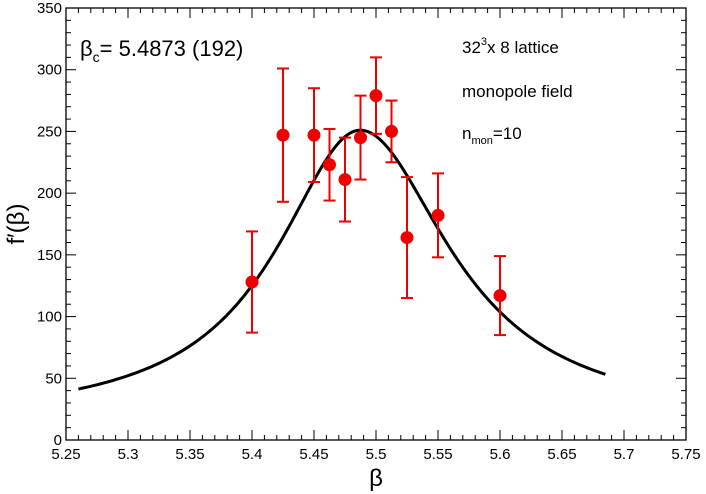 The width and height of the screenshot is (706, 494). What do you see at coordinates (507, 133) in the screenshot?
I see `nmon-rest: =10` at bounding box center [507, 133].